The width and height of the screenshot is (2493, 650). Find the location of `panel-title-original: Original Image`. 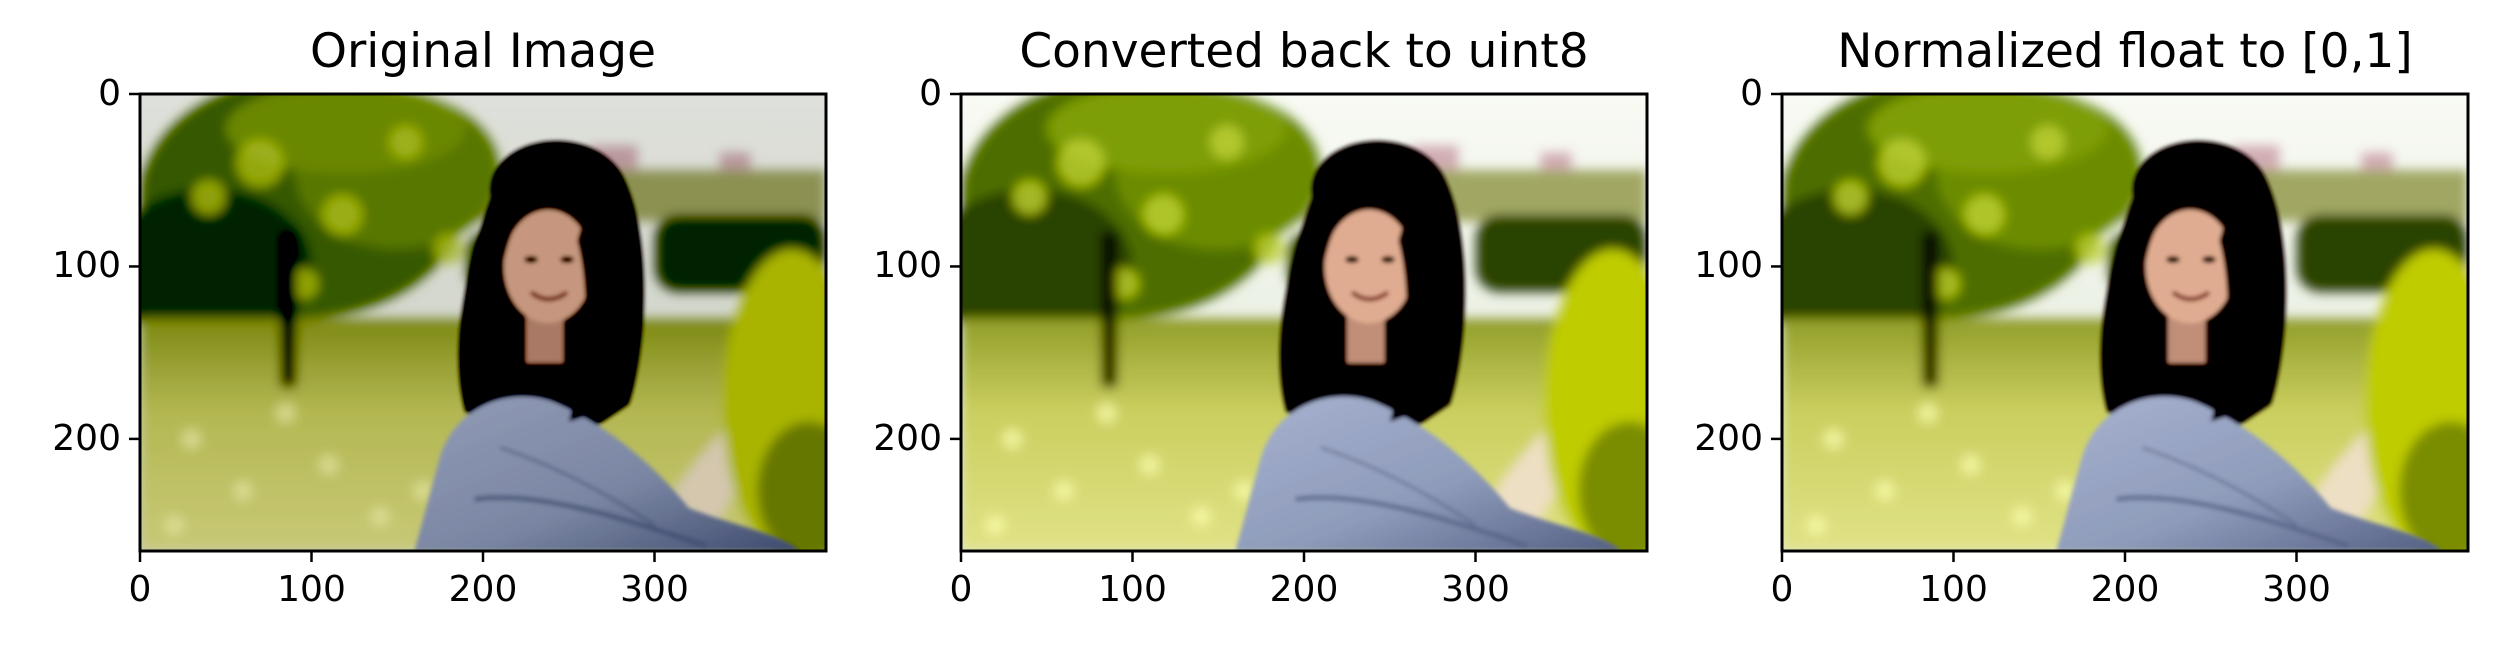

panel-title-original: Original Image is located at coordinates (483, 51).